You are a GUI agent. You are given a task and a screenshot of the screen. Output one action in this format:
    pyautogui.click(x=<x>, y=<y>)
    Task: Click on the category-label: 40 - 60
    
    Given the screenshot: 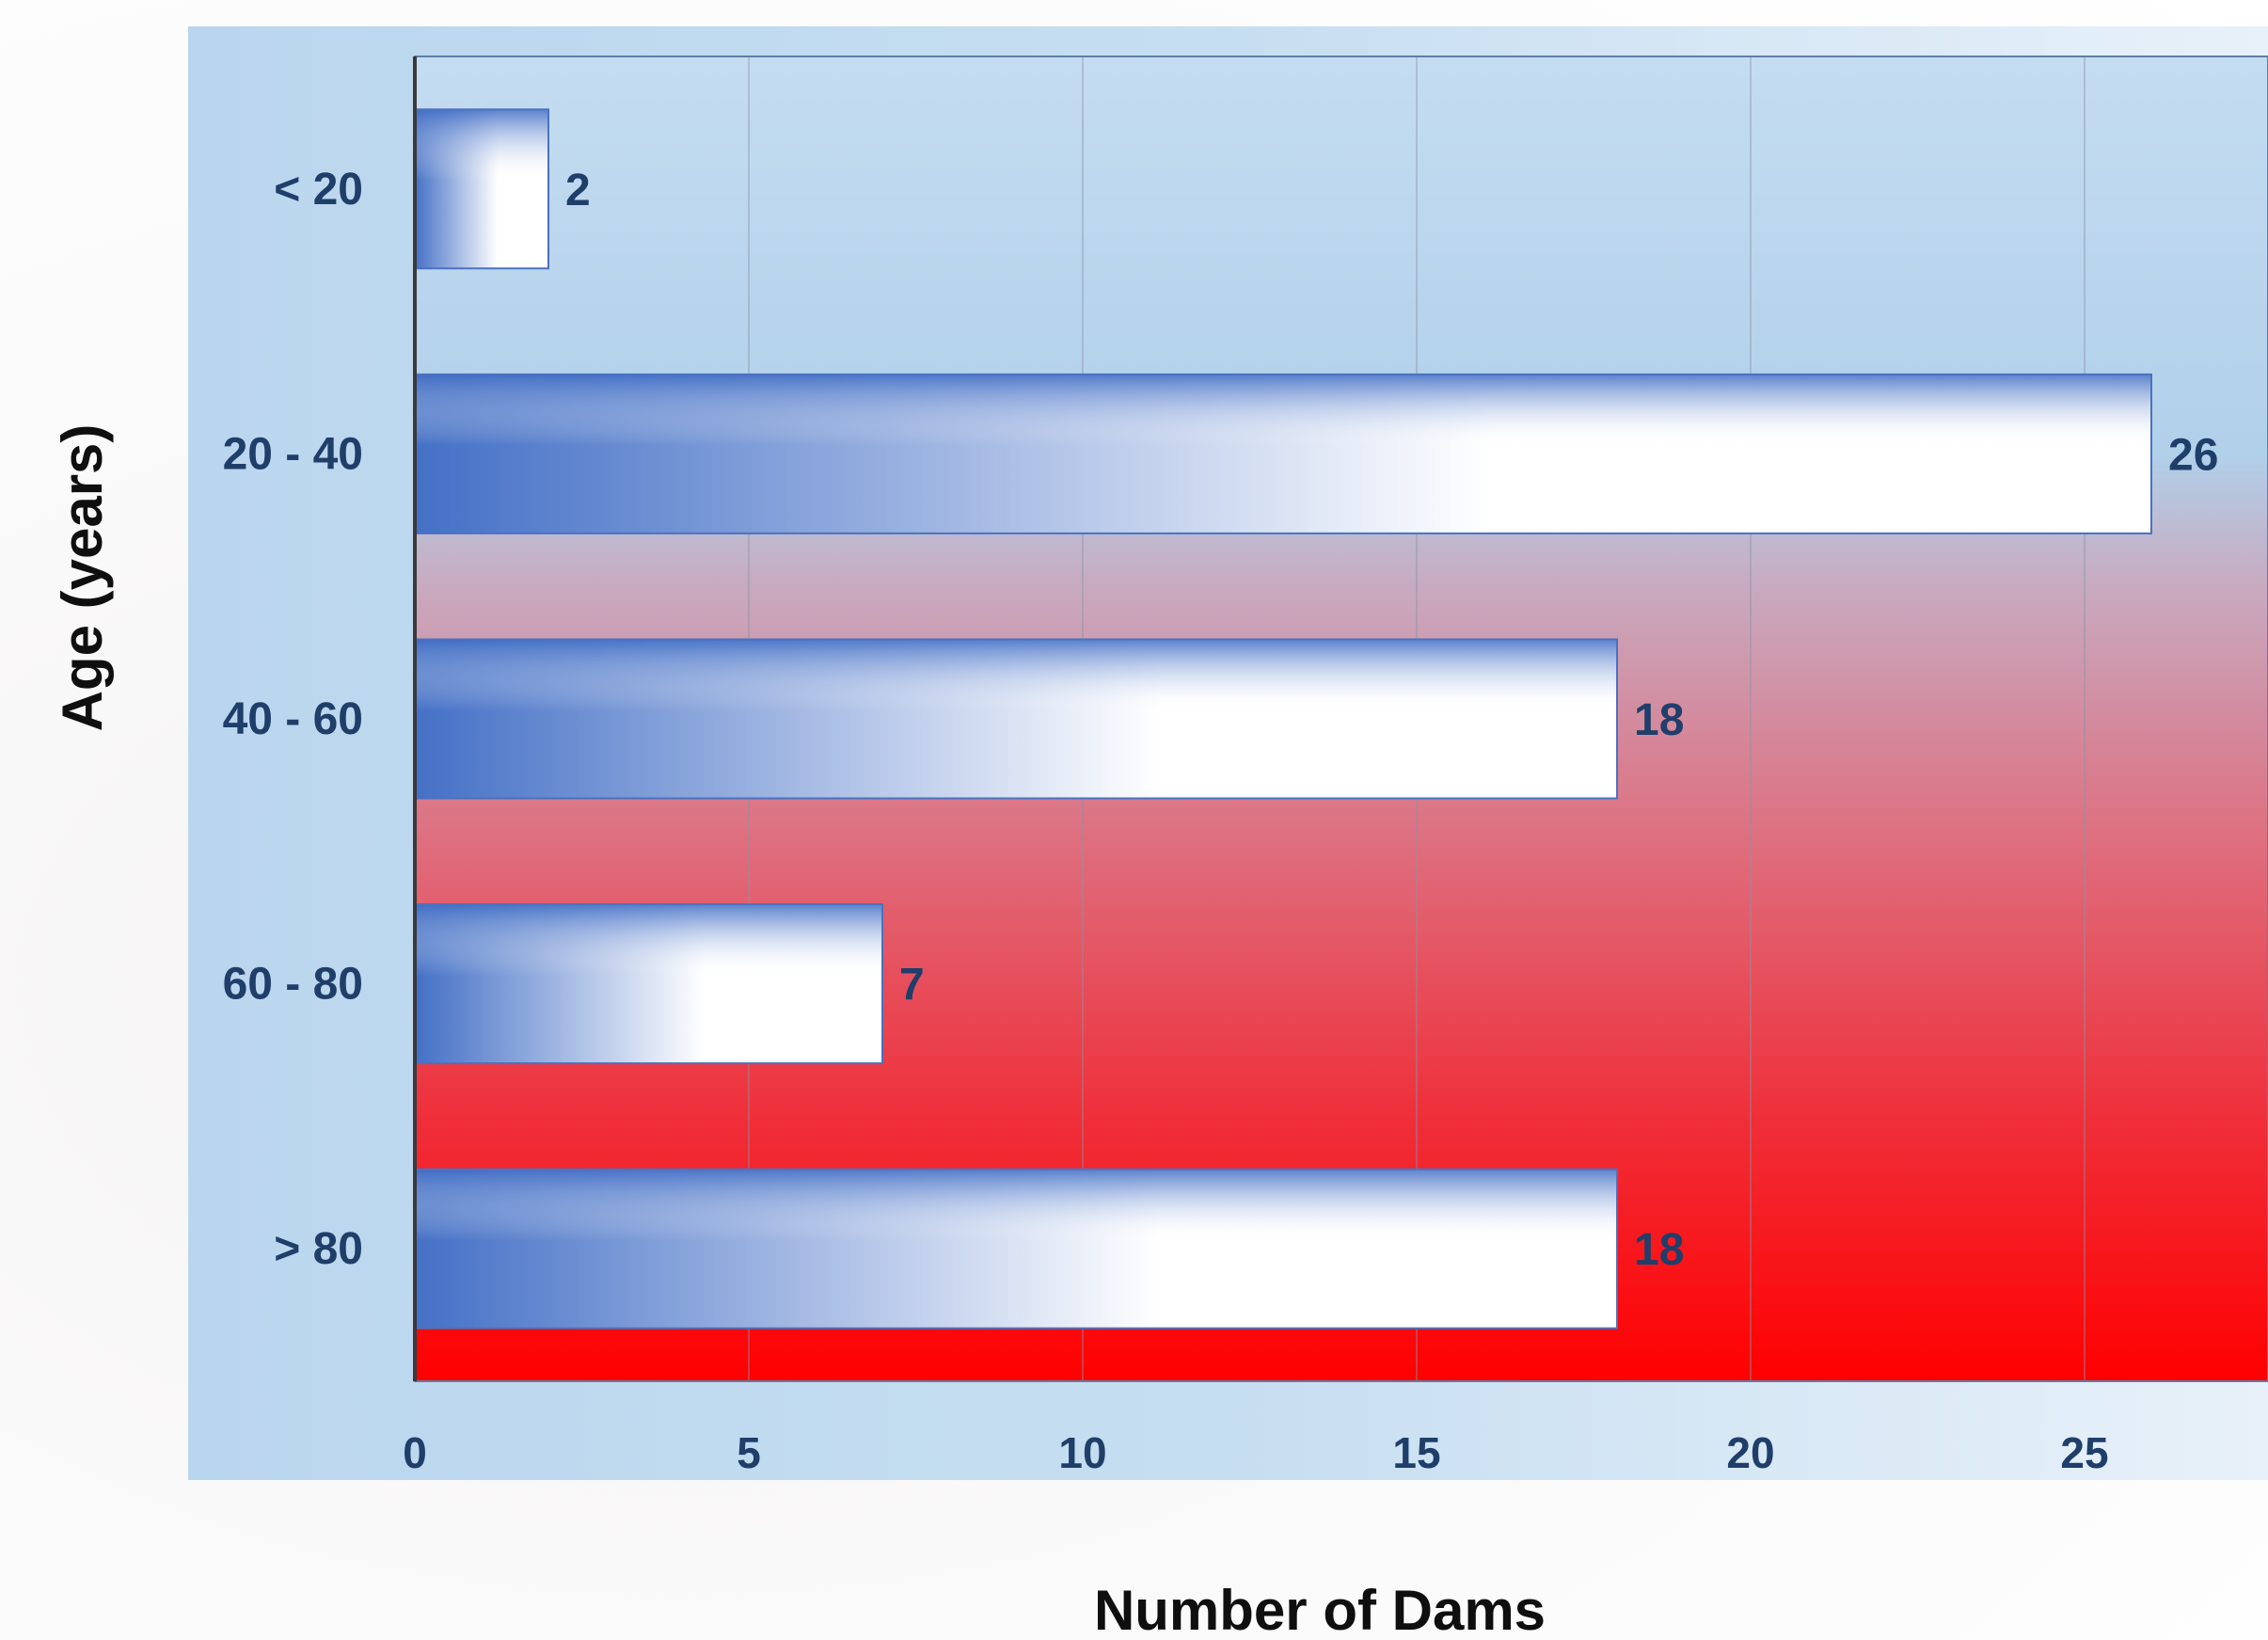 What is the action you would take?
    pyautogui.click(x=293, y=719)
    